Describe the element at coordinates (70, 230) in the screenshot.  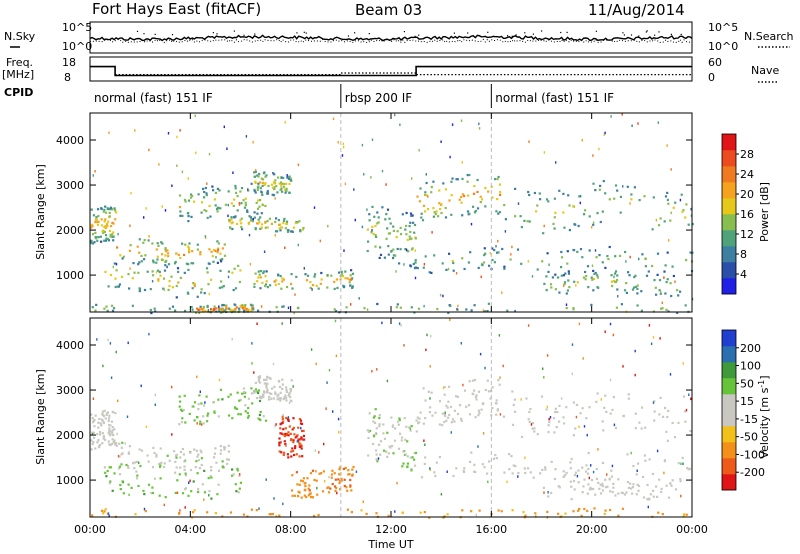
I see `y-tick-label: 2000` at that location.